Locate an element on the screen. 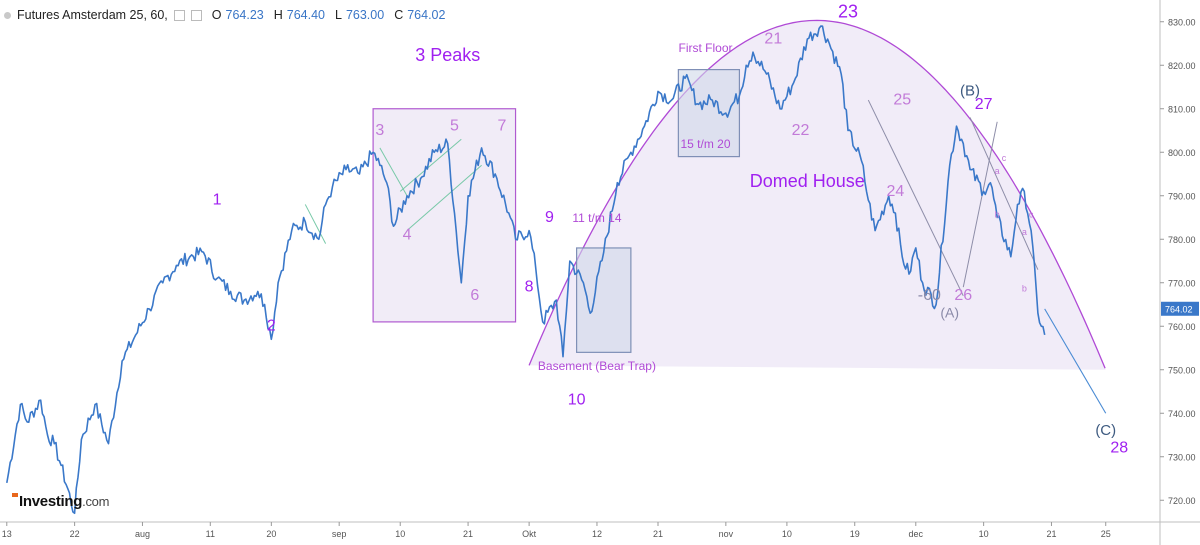  annotation-label: 2 is located at coordinates (271, 326).